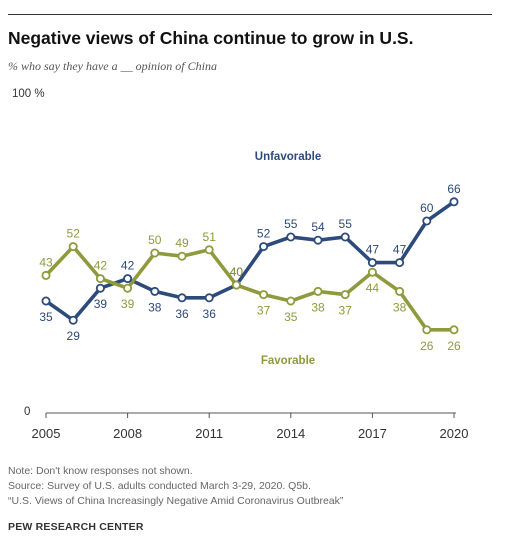 This screenshot has width=510, height=557. I want to click on data-label-favorable: 52, so click(74, 234).